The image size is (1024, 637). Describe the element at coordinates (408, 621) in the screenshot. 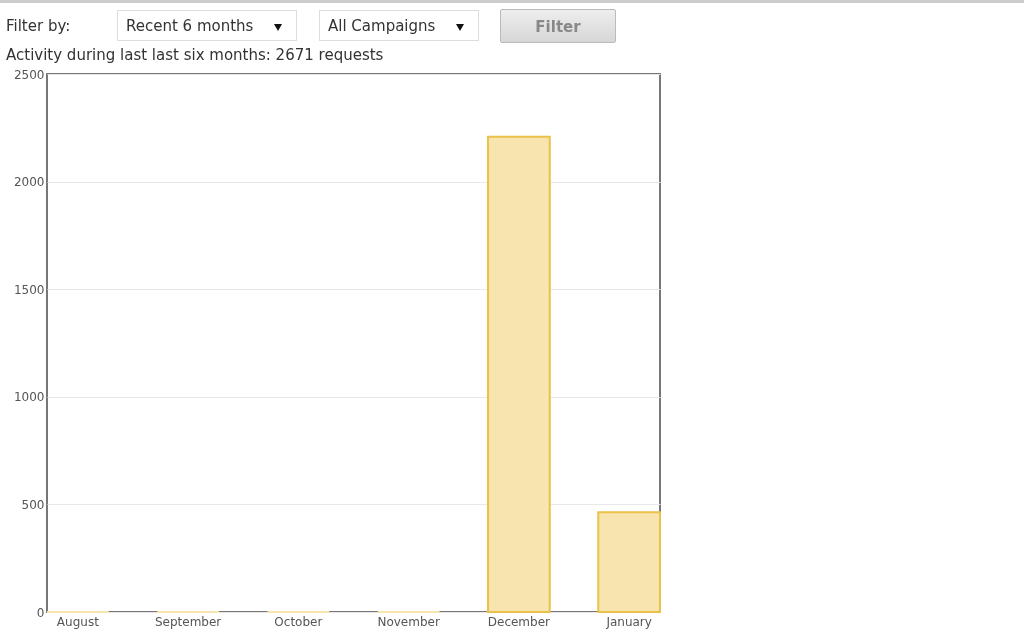

I see `x-tick-label: November` at that location.